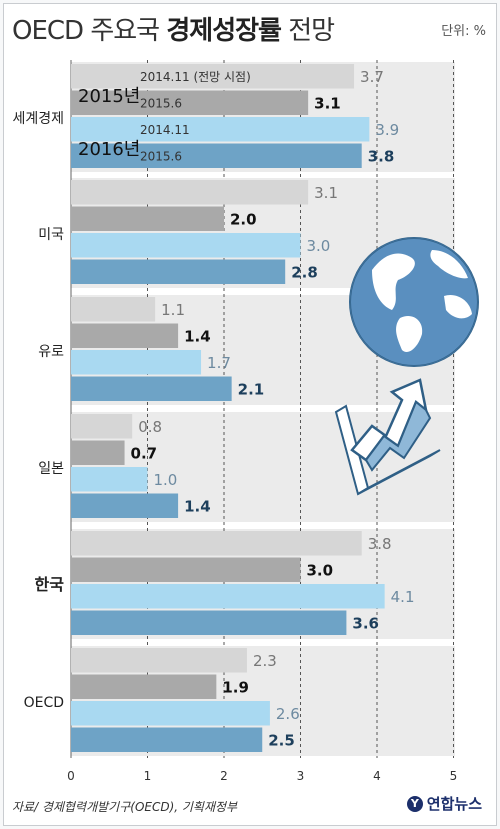  I want to click on page-title: OECD 주요국 경제성장률 전망, so click(173, 28).